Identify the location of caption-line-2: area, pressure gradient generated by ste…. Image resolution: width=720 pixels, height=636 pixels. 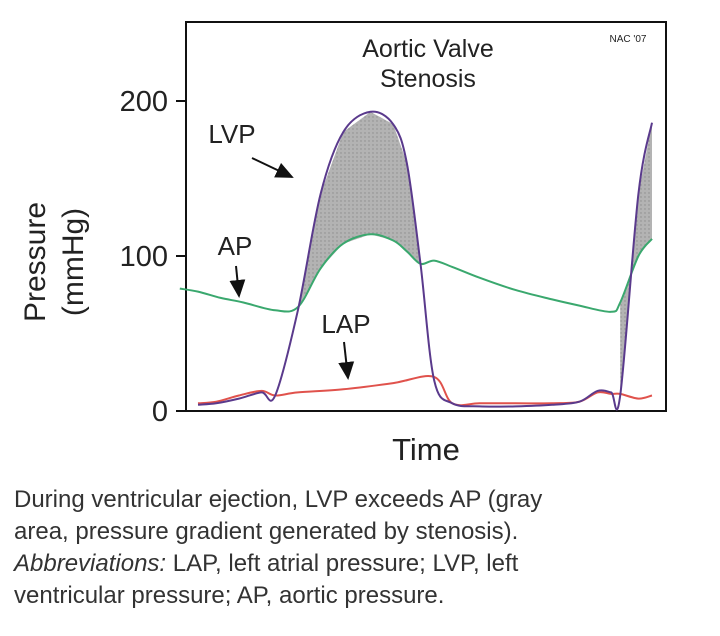
(266, 531).